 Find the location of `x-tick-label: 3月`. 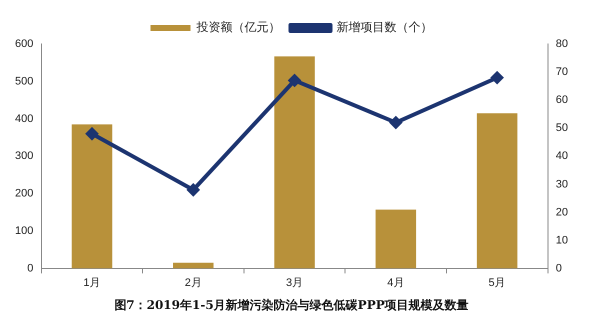

x-tick-label: 3月 is located at coordinates (295, 283).